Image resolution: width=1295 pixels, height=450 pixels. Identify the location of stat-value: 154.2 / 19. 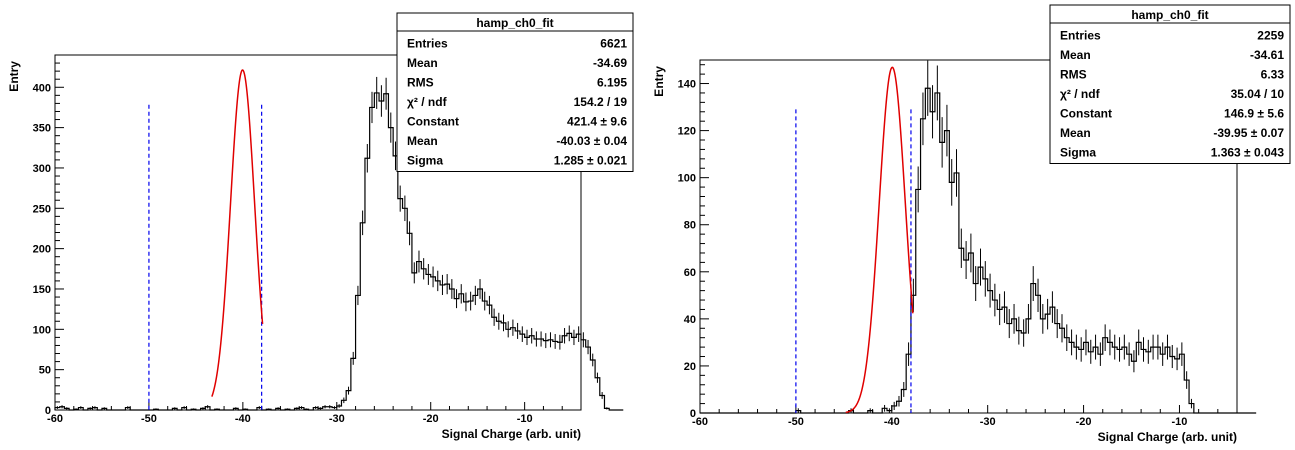
(601, 102).